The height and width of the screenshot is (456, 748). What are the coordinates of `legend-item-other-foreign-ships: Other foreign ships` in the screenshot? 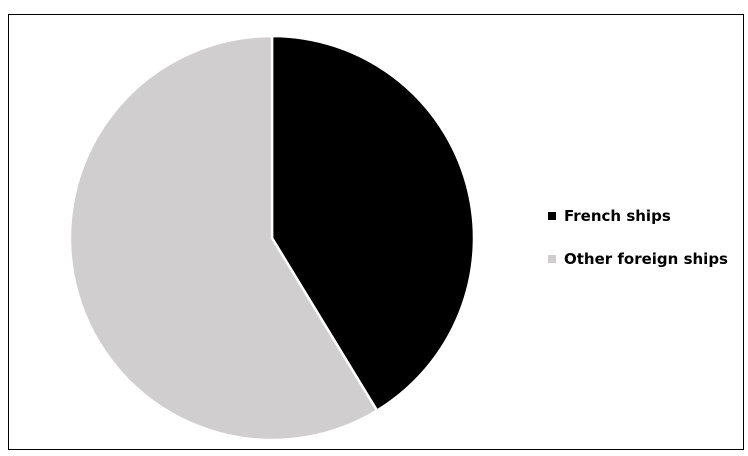 It's located at (638, 259).